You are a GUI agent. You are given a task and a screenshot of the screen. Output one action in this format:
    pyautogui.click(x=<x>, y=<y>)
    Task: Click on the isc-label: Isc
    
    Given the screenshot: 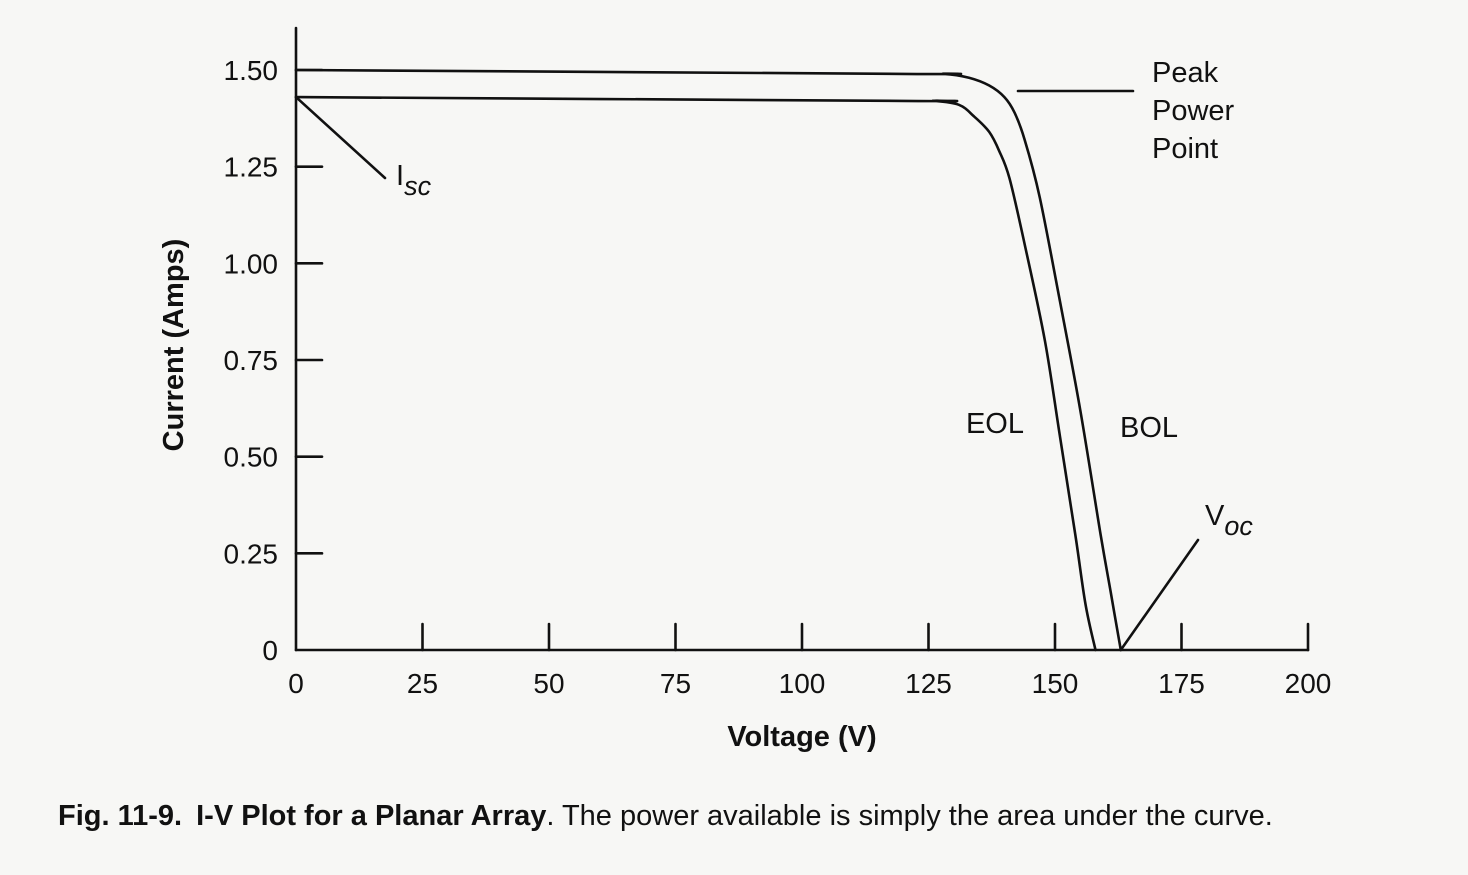 What is the action you would take?
    pyautogui.click(x=414, y=180)
    